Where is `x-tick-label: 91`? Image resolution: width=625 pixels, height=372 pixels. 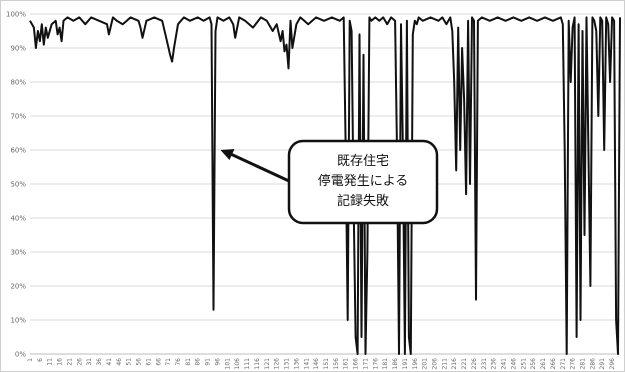
x-tick-label: 91 is located at coordinates (208, 362).